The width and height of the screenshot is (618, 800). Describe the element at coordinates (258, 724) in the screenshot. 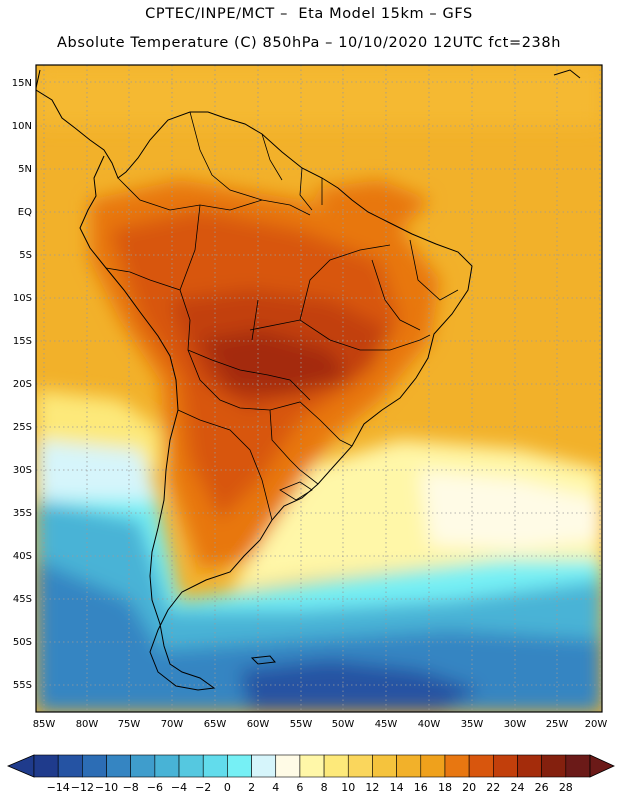

I see `lon-label: 60W` at that location.